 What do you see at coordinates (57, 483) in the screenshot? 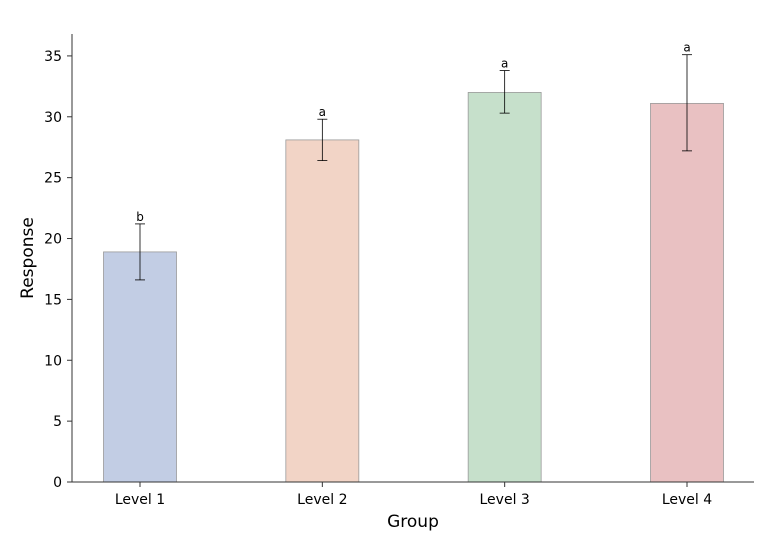
I see `y-tick-label: 0` at bounding box center [57, 483].